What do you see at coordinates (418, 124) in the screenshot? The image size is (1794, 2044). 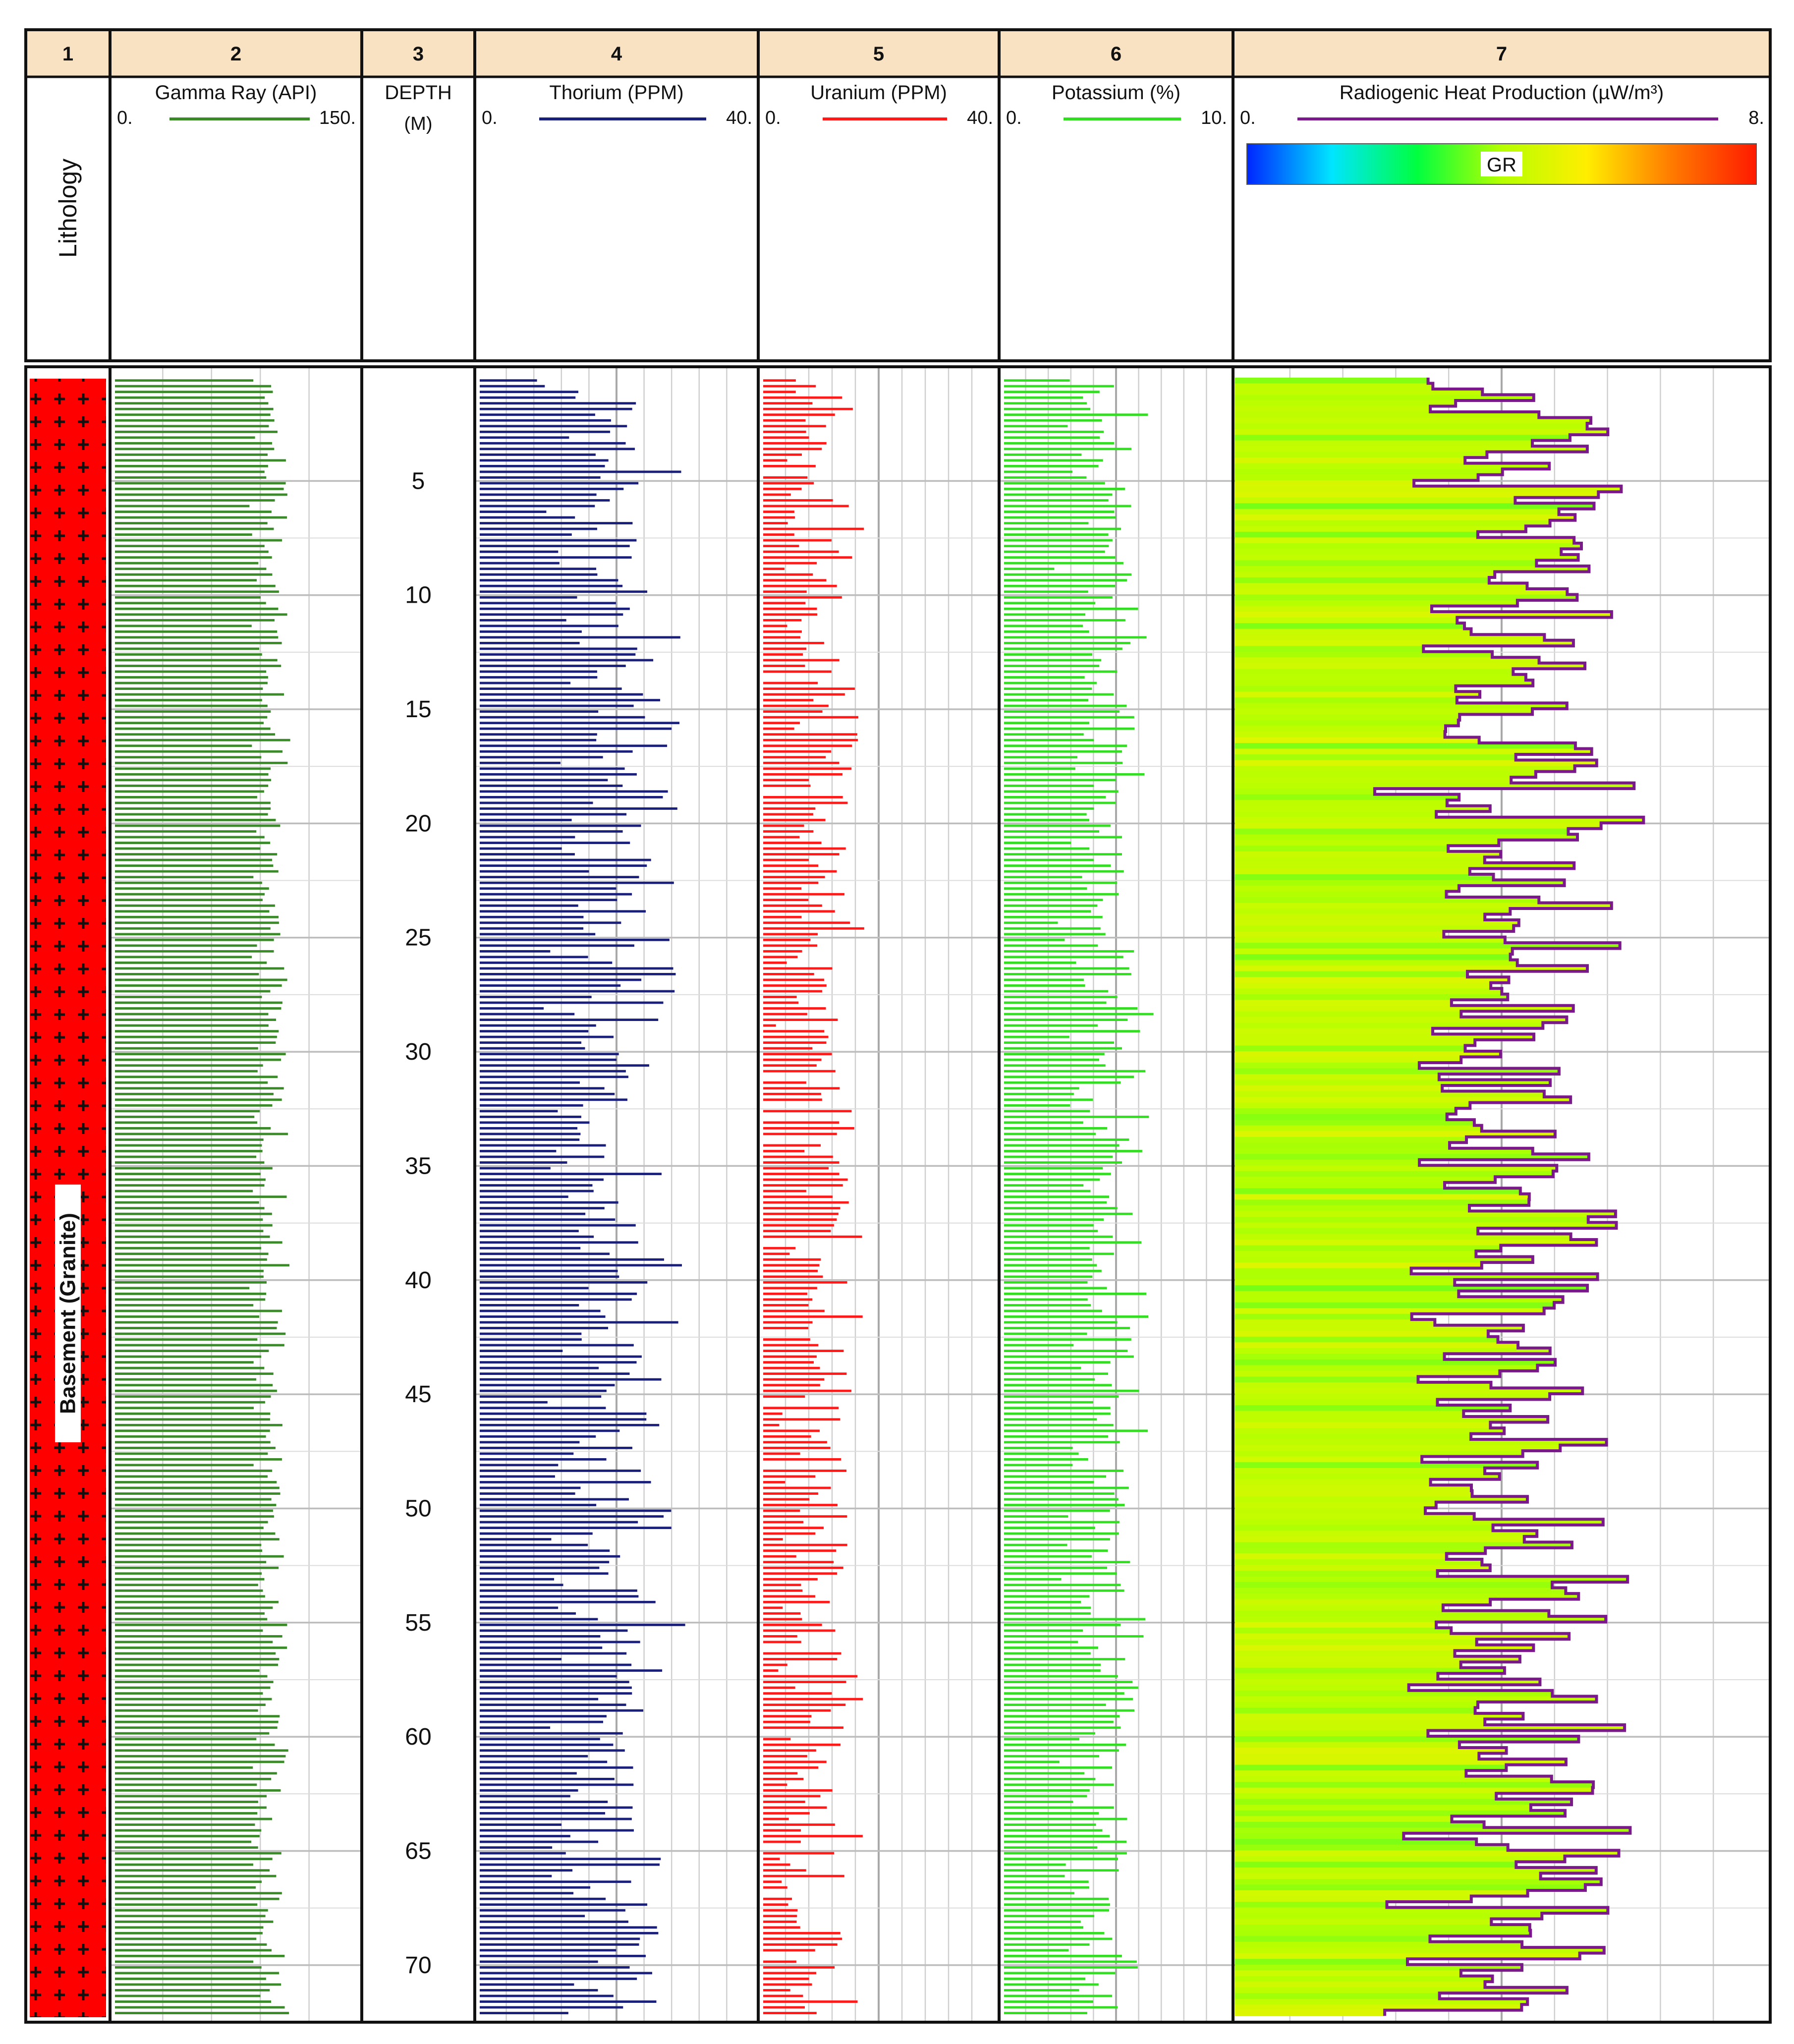 I see `depth-unit: (M)` at bounding box center [418, 124].